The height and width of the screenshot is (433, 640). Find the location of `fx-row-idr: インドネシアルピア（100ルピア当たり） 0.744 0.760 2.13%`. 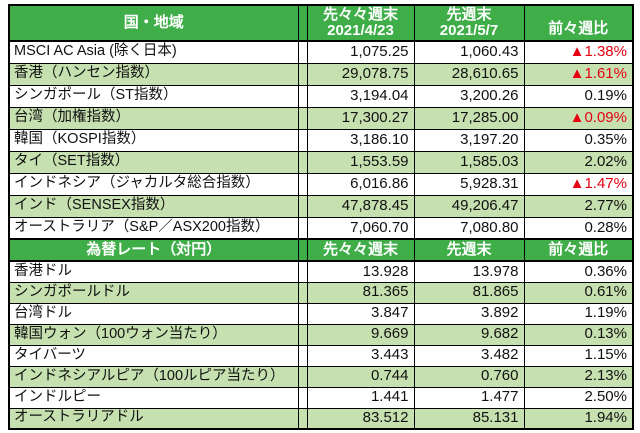

fx-row-idr: インドネシアルピア（100ルピア当たり） 0.744 0.760 2.13% is located at coordinates (321, 376).